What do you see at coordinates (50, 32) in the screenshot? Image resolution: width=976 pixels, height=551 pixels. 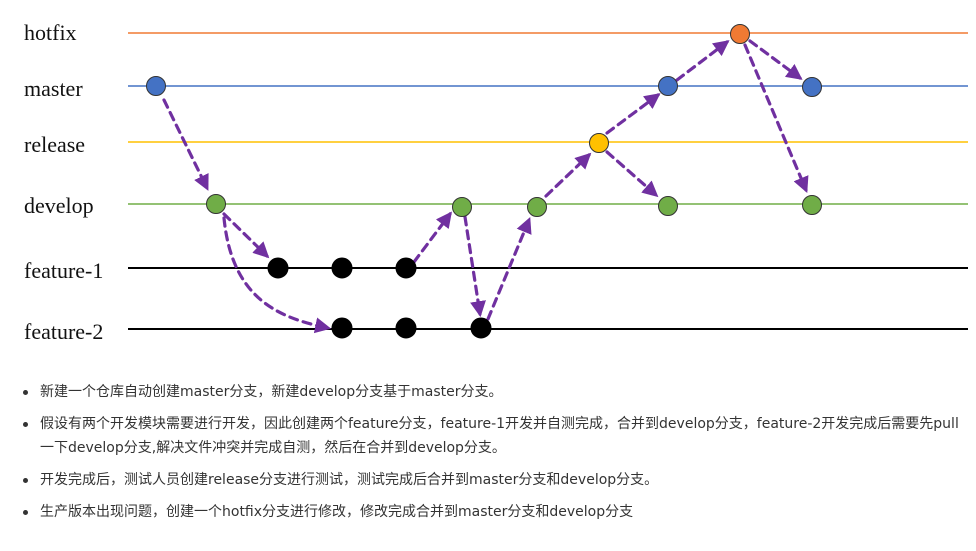 I see `branch-label-hotfix: hotfix` at bounding box center [50, 32].